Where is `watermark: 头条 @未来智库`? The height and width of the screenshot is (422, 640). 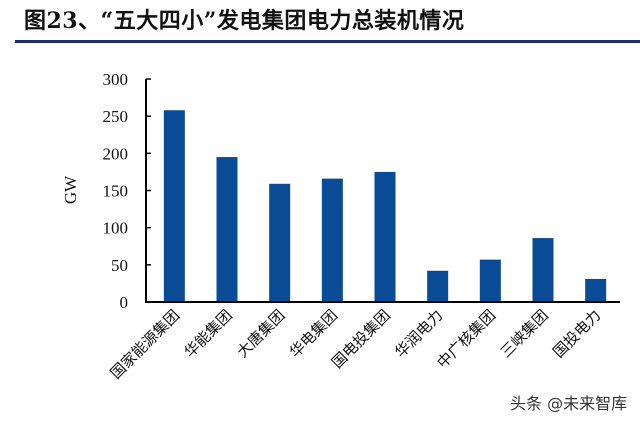 watermark: 头条 @未来智库 is located at coordinates (569, 403).